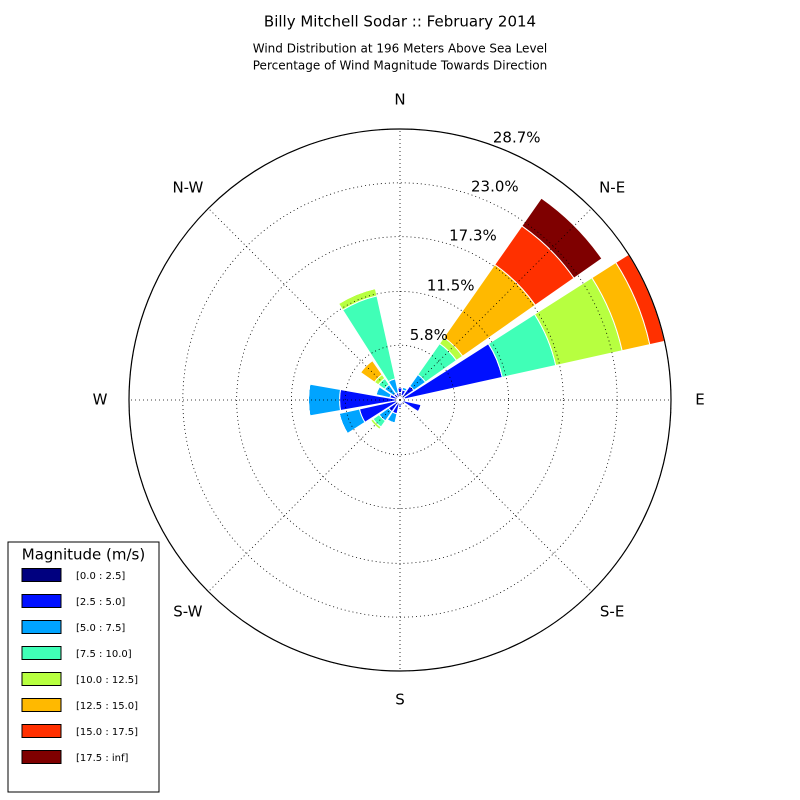  I want to click on angle-label: N-E, so click(612, 187).